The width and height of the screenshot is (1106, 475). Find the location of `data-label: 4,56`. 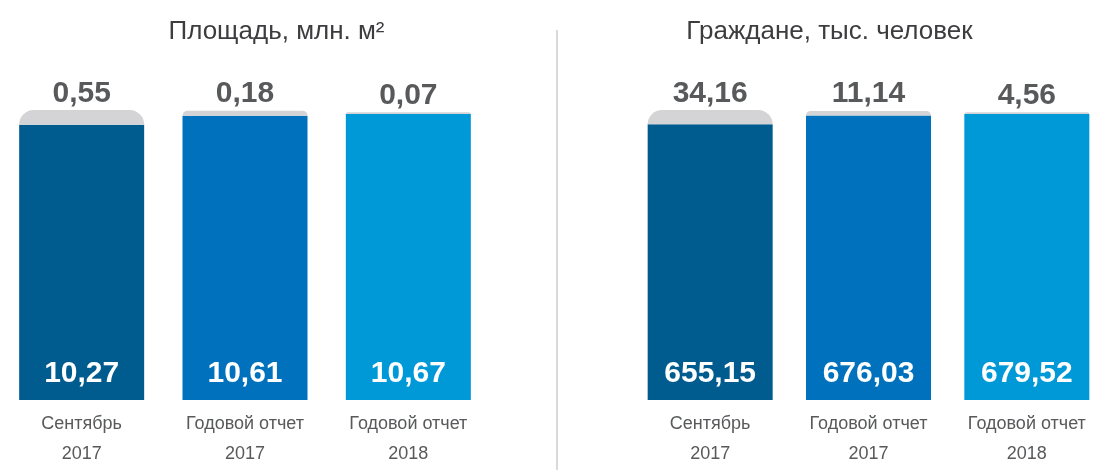

data-label: 4,56 is located at coordinates (1027, 93).